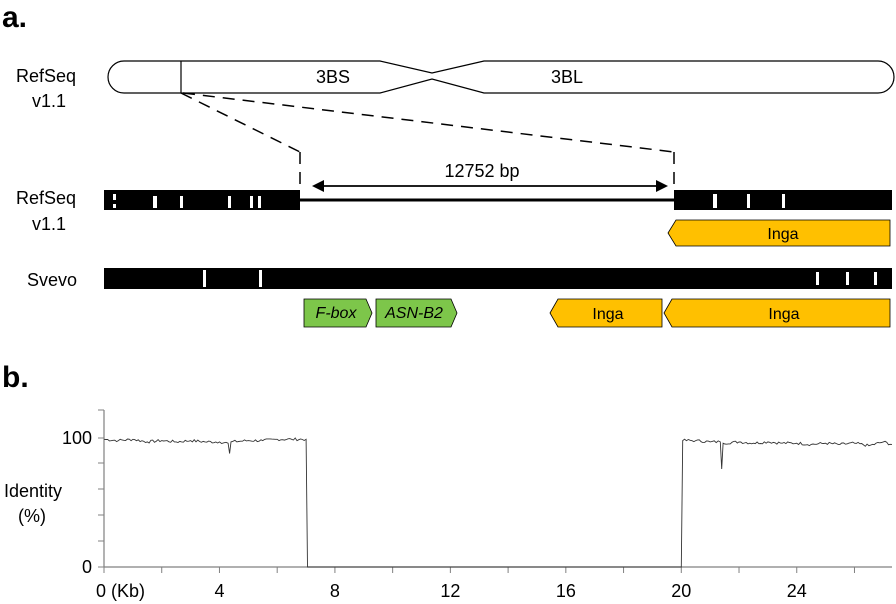 Image resolution: width=896 pixels, height=604 pixels. I want to click on chromosome-ideogram, so click(501, 77).